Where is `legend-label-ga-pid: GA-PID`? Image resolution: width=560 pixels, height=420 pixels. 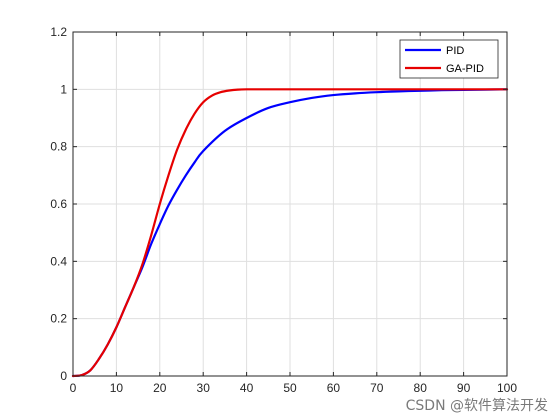
legend-label-ga-pid: GA-PID is located at coordinates (465, 69).